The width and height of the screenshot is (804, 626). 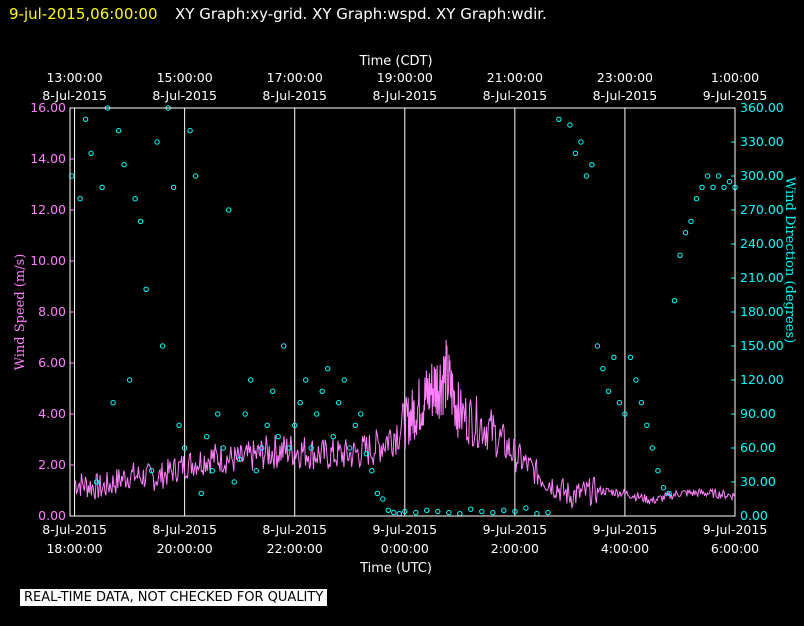 What do you see at coordinates (758, 447) in the screenshot?
I see `right-tick-label: 60.00` at bounding box center [758, 447].